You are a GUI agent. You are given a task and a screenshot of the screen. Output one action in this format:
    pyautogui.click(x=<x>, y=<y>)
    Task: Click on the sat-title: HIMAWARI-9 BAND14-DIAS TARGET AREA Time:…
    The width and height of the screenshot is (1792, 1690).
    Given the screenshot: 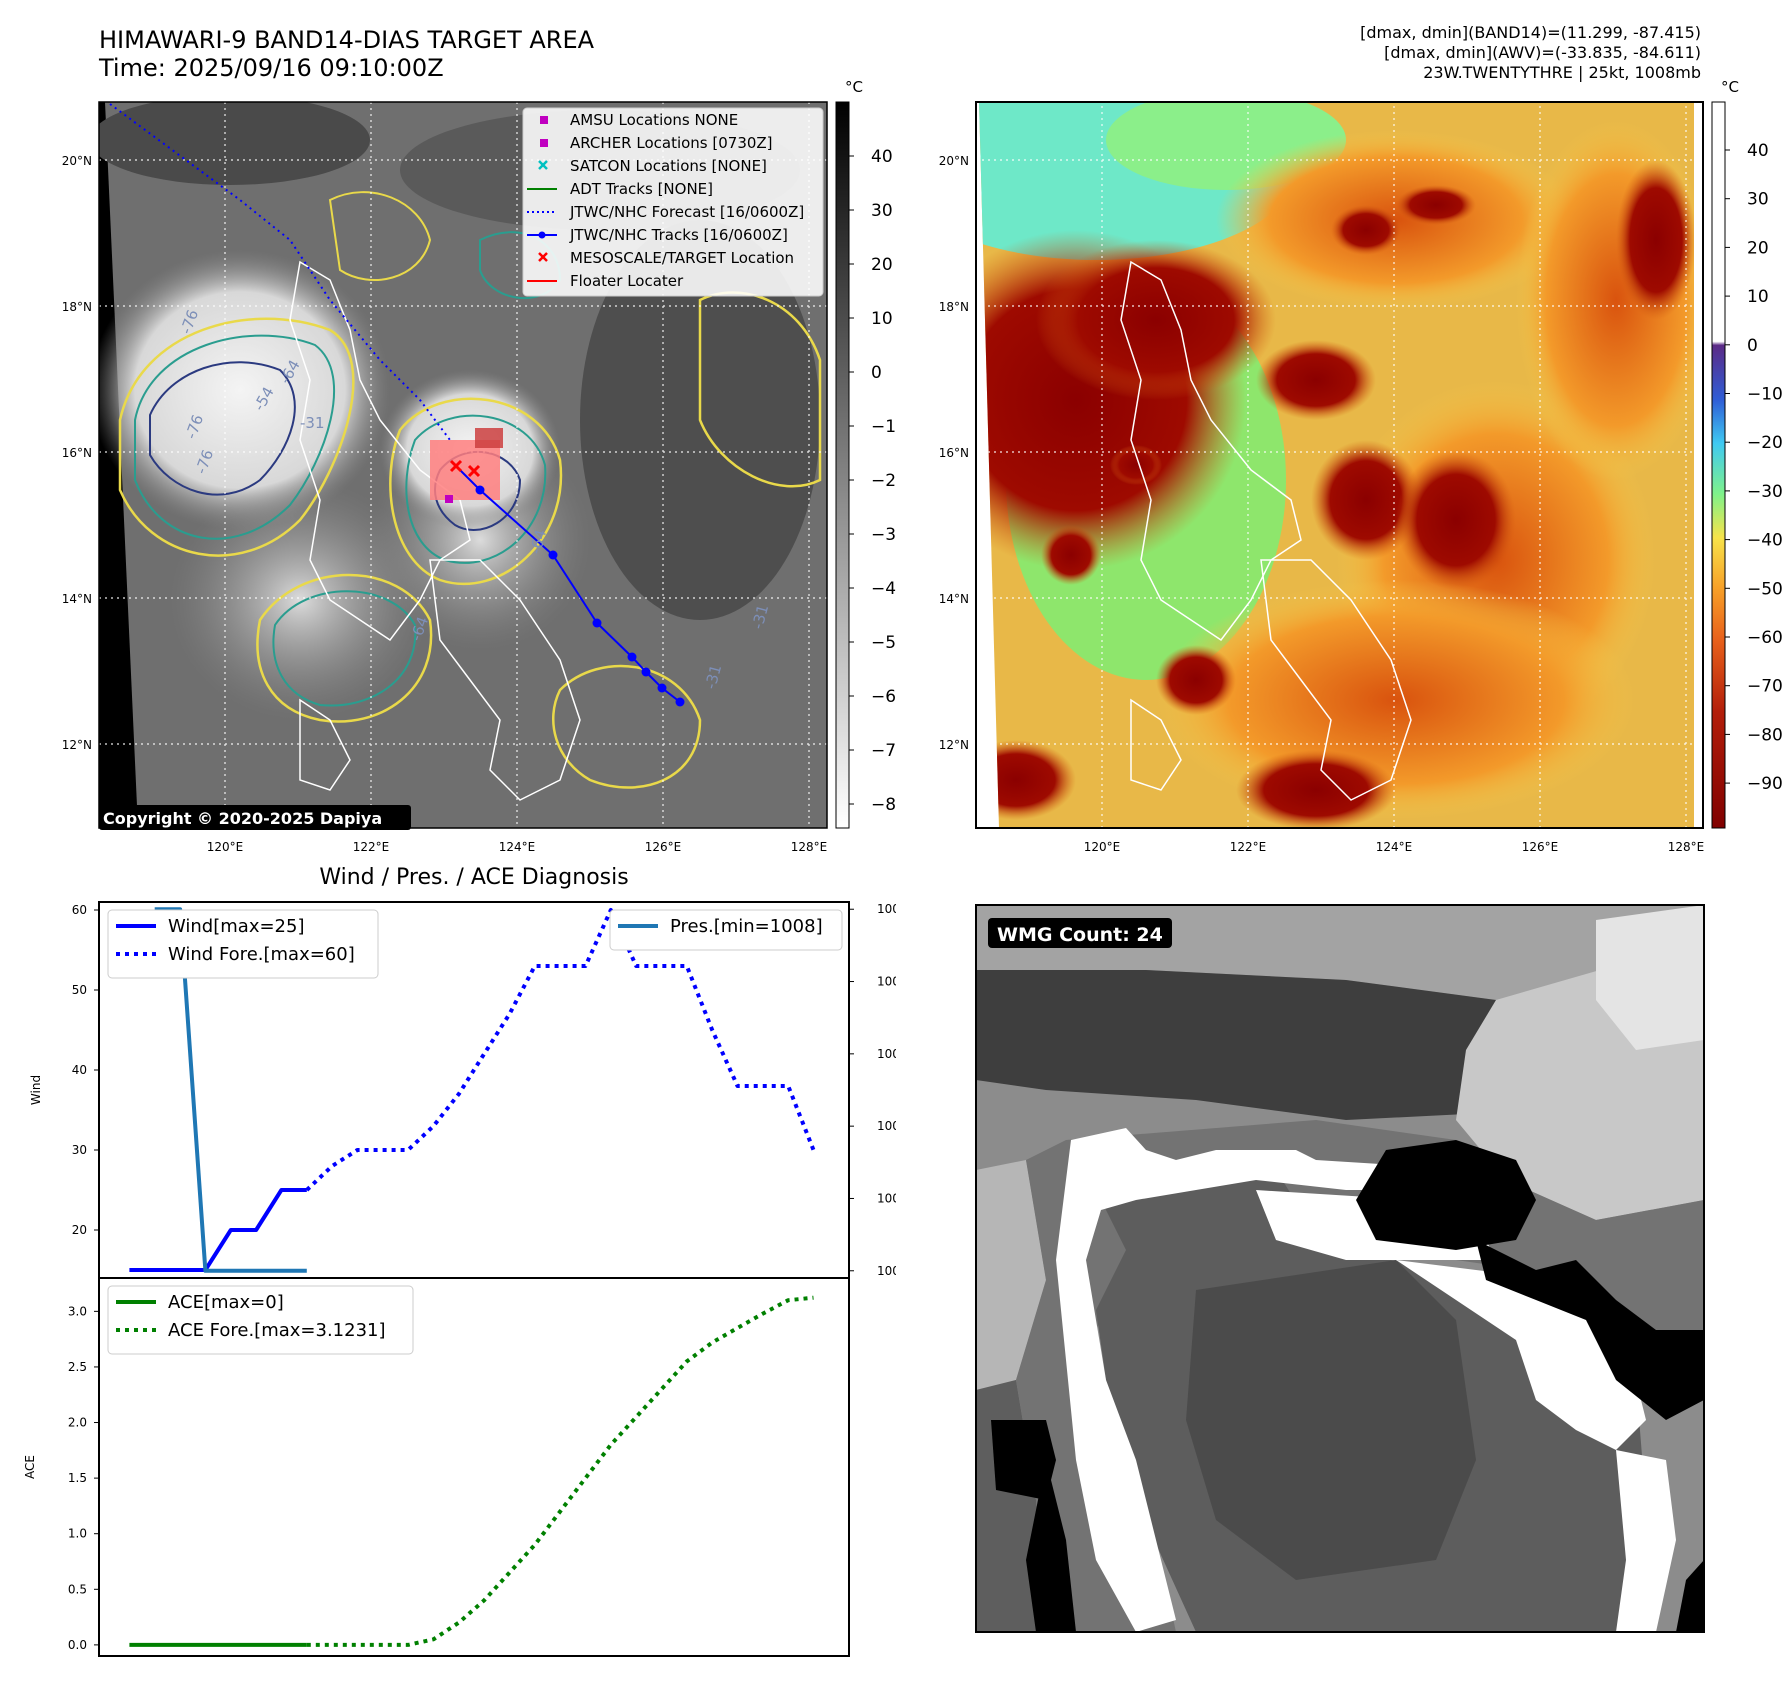 What is the action you would take?
    pyautogui.click(x=346, y=54)
    